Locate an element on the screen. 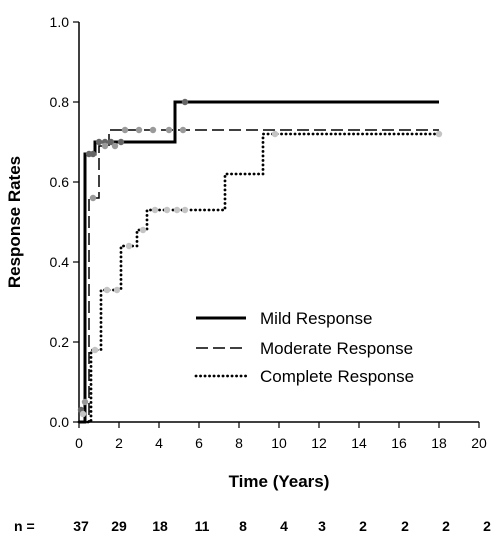 The image size is (496, 550). y-tick-label: 0.8 is located at coordinates (60, 102).